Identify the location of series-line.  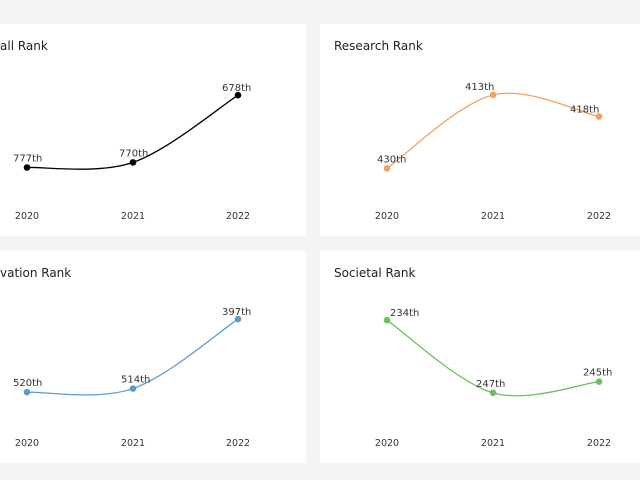
(493, 130).